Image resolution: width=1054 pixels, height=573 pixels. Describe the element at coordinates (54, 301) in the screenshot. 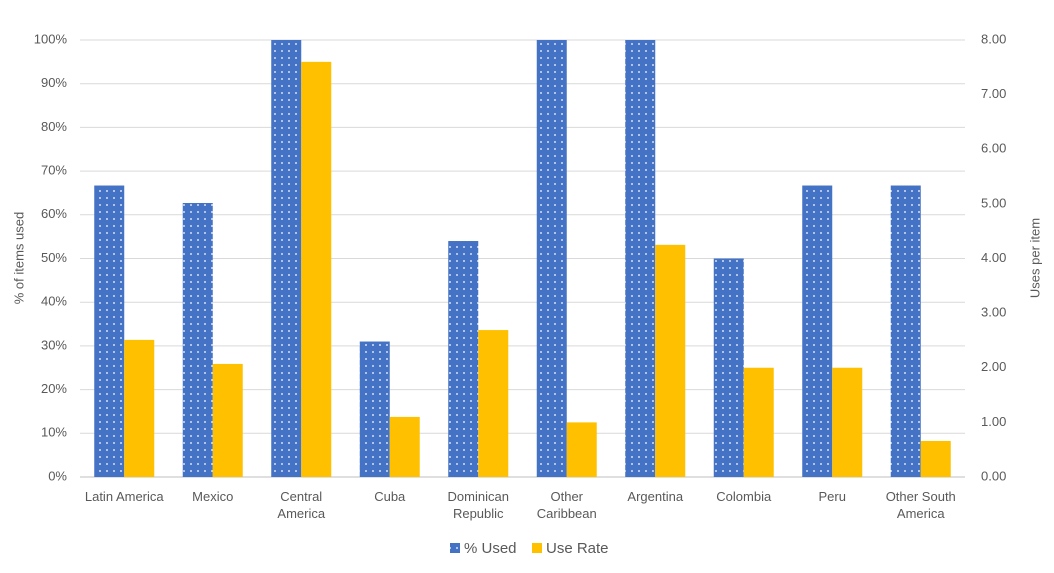

I see `y-tick-label: 40%` at that location.